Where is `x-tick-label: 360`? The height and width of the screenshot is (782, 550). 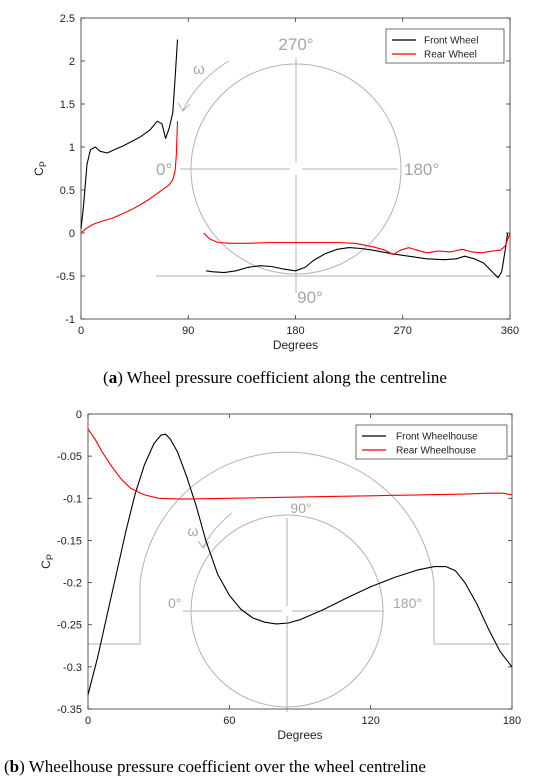 x-tick-label: 360 is located at coordinates (510, 331).